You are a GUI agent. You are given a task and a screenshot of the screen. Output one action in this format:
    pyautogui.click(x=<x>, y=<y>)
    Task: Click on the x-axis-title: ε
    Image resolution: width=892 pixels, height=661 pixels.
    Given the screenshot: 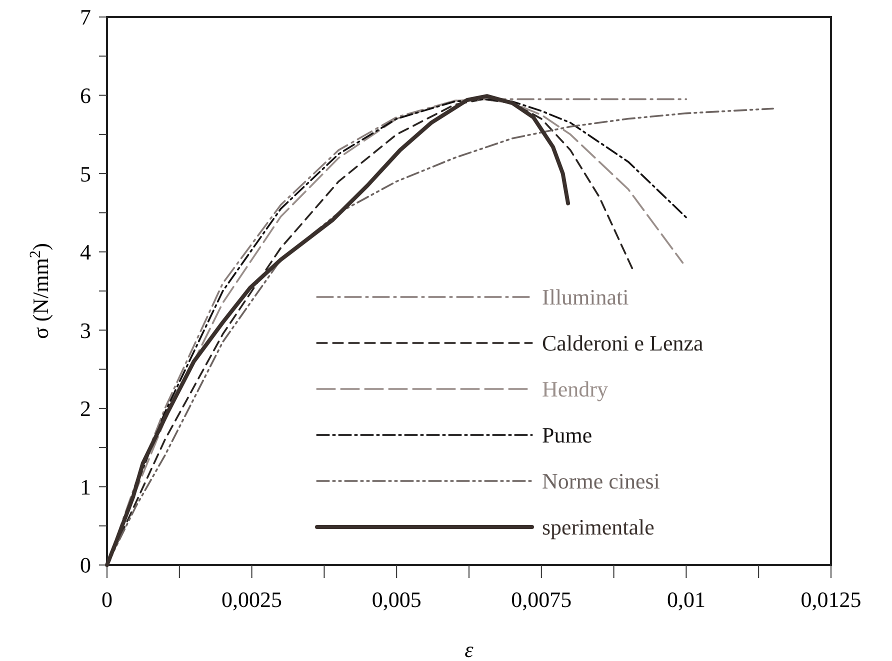 What is the action you would take?
    pyautogui.click(x=469, y=649)
    